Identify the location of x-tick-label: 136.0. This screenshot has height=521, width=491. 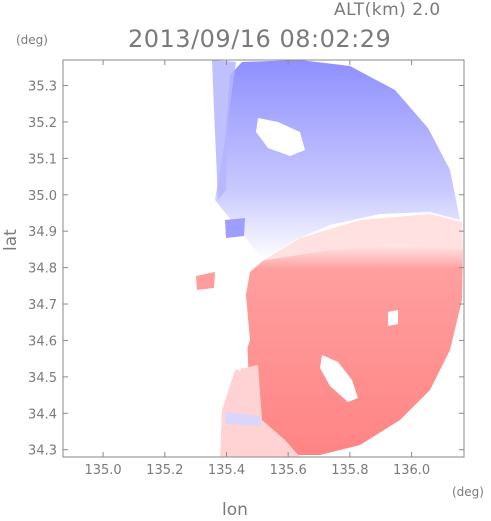
(411, 470).